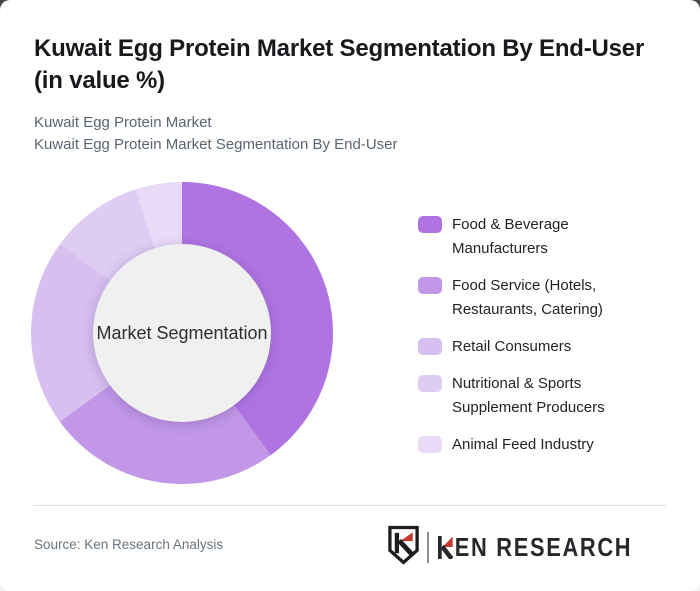  Describe the element at coordinates (510, 236) in the screenshot. I see `legend-label: Food & Beverage Manufacturers` at that location.